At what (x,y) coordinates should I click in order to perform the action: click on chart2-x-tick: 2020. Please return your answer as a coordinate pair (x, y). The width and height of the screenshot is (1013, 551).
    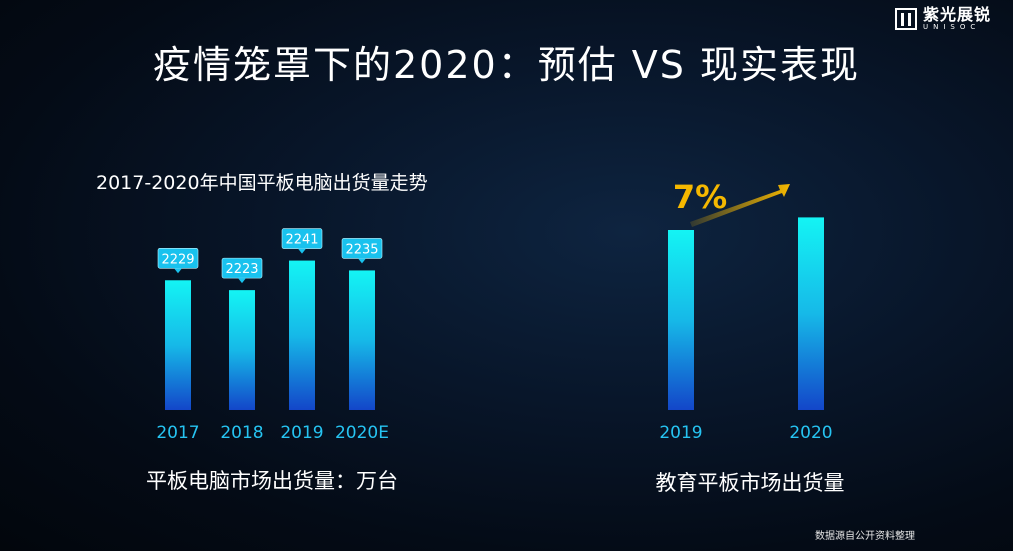
    Looking at the image, I should click on (810, 433).